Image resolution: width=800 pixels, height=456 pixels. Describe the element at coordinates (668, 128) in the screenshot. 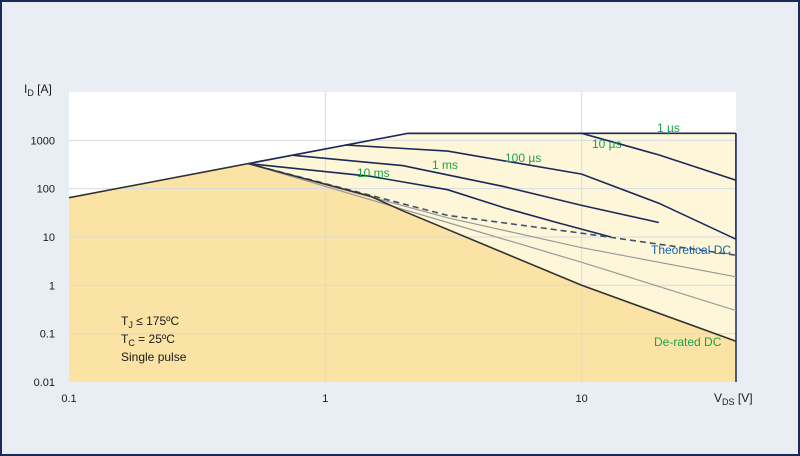

I see `label-1us: 1 µs` at that location.